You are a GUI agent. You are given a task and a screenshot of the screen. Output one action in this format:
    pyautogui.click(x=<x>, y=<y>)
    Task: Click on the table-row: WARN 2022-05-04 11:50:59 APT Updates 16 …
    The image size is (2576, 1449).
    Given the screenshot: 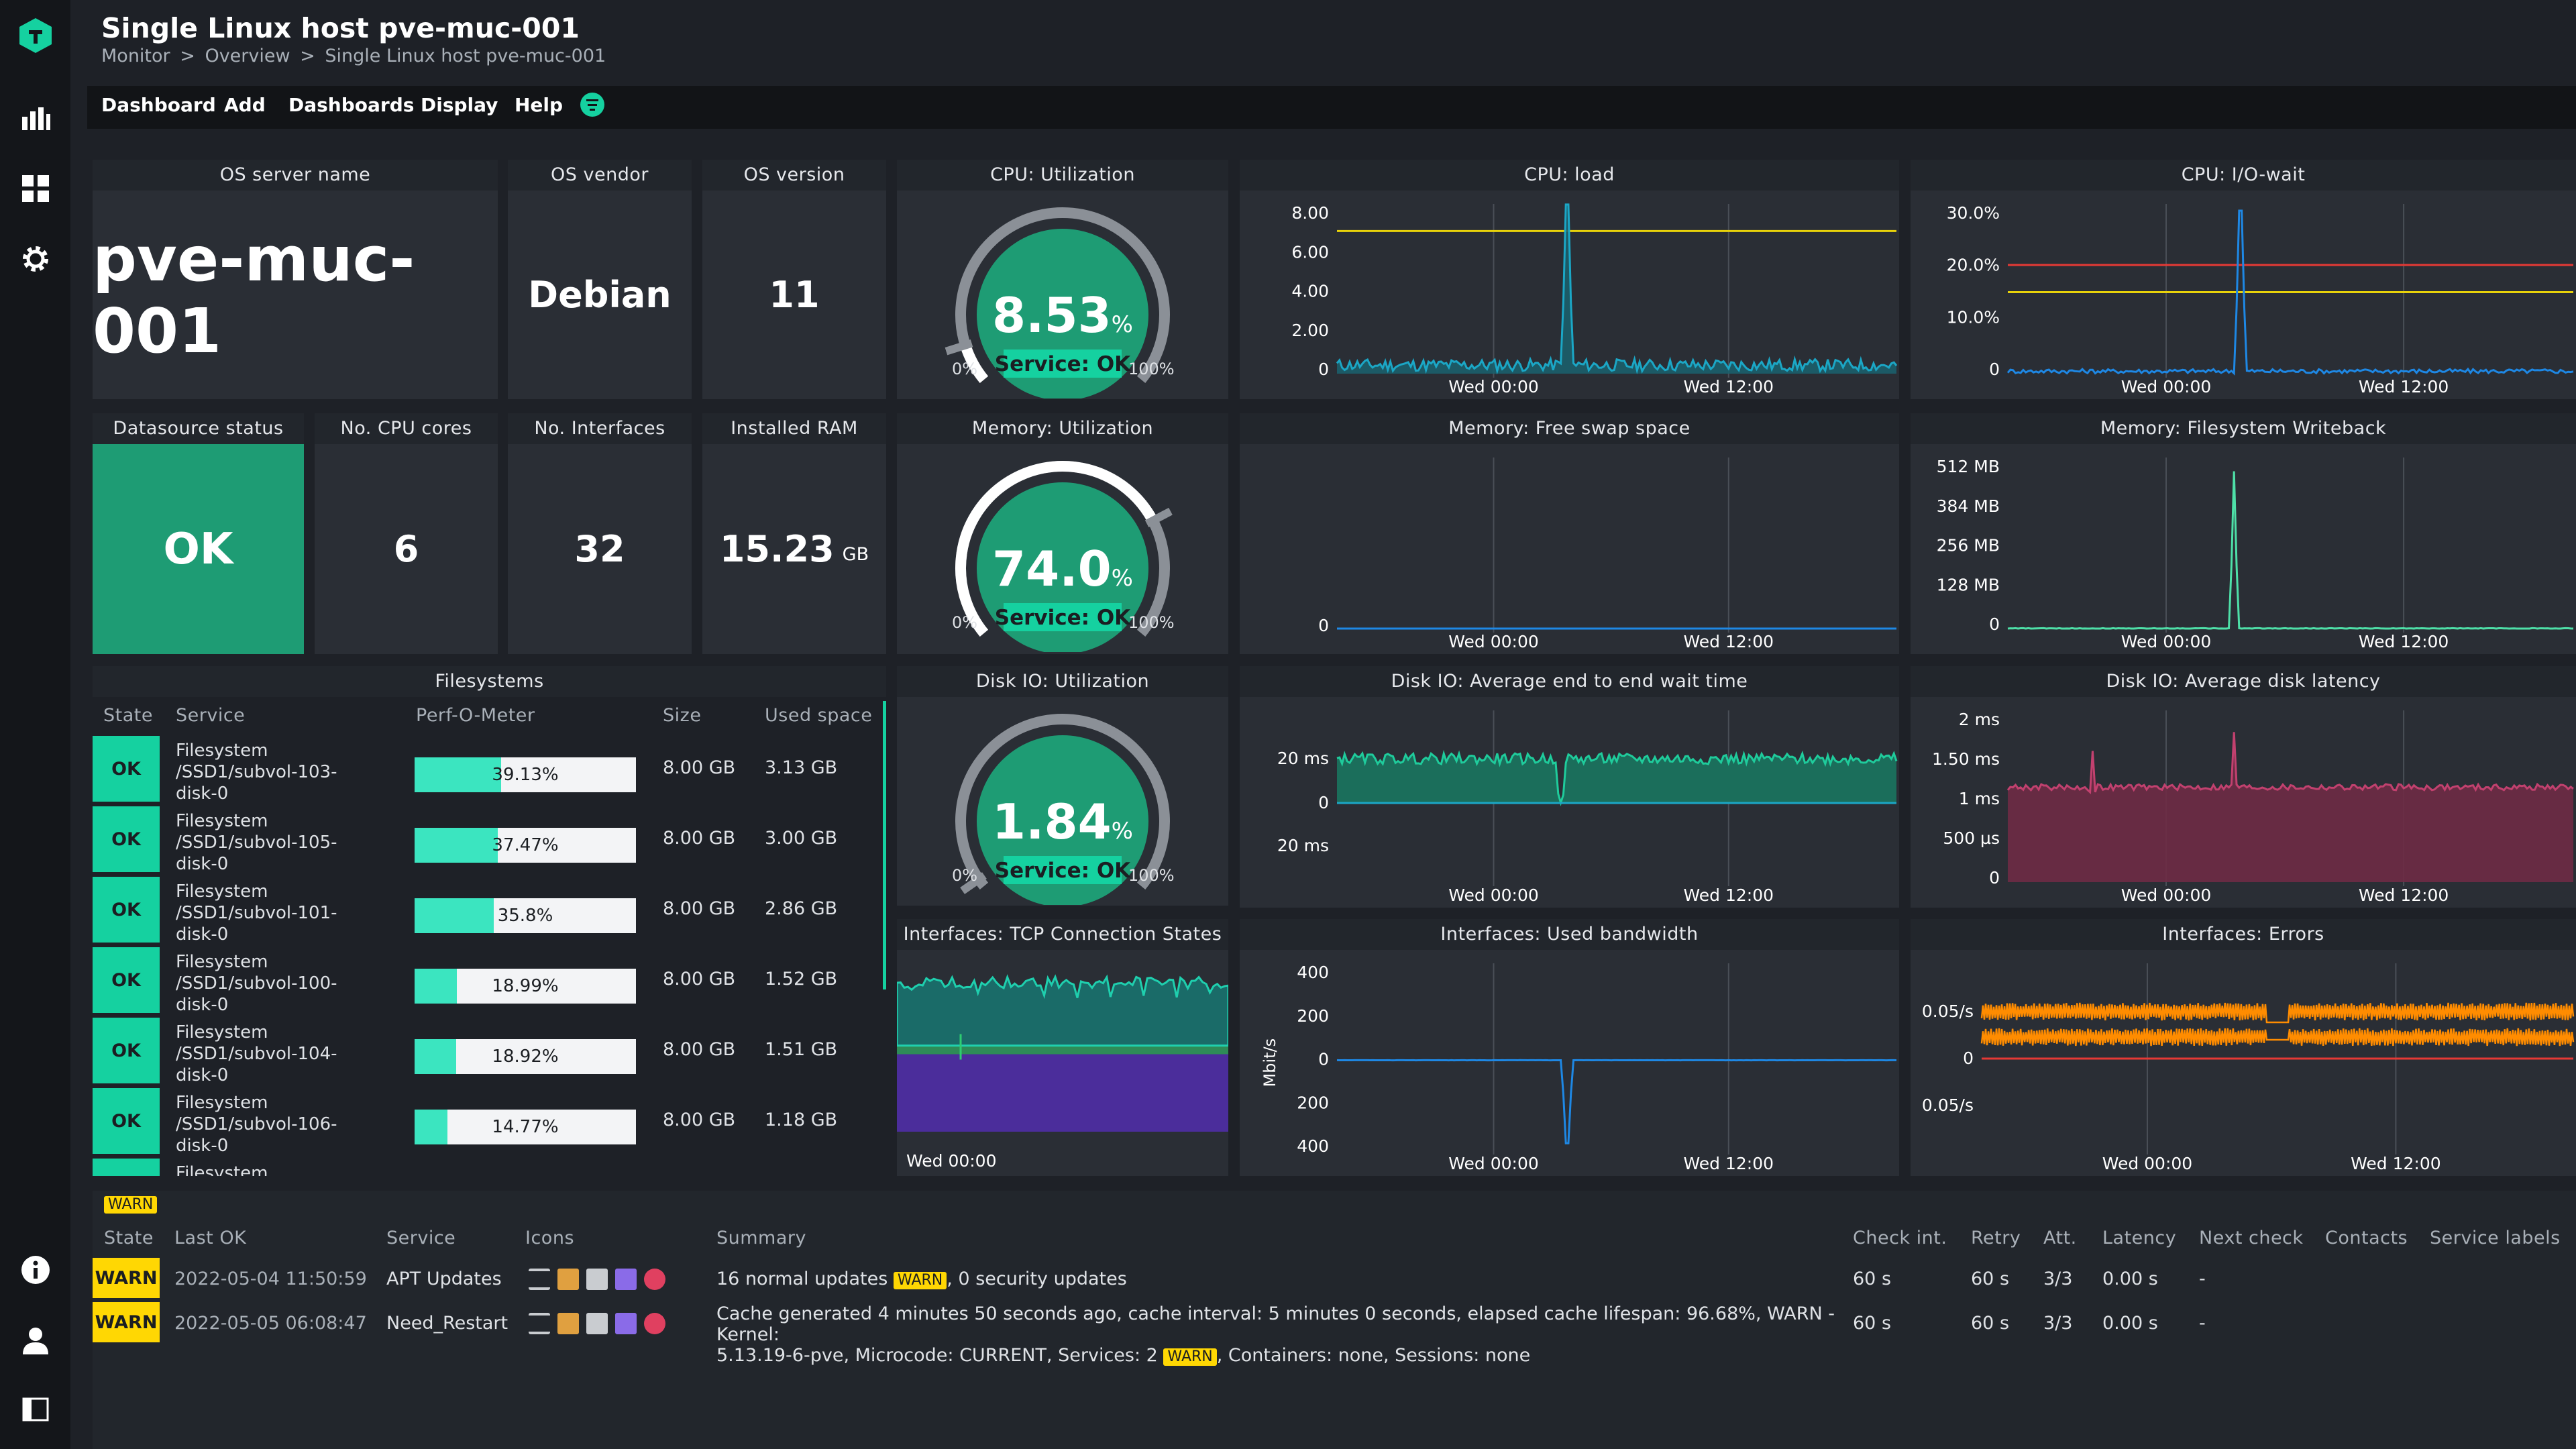 What is the action you would take?
    pyautogui.click(x=1334, y=1278)
    